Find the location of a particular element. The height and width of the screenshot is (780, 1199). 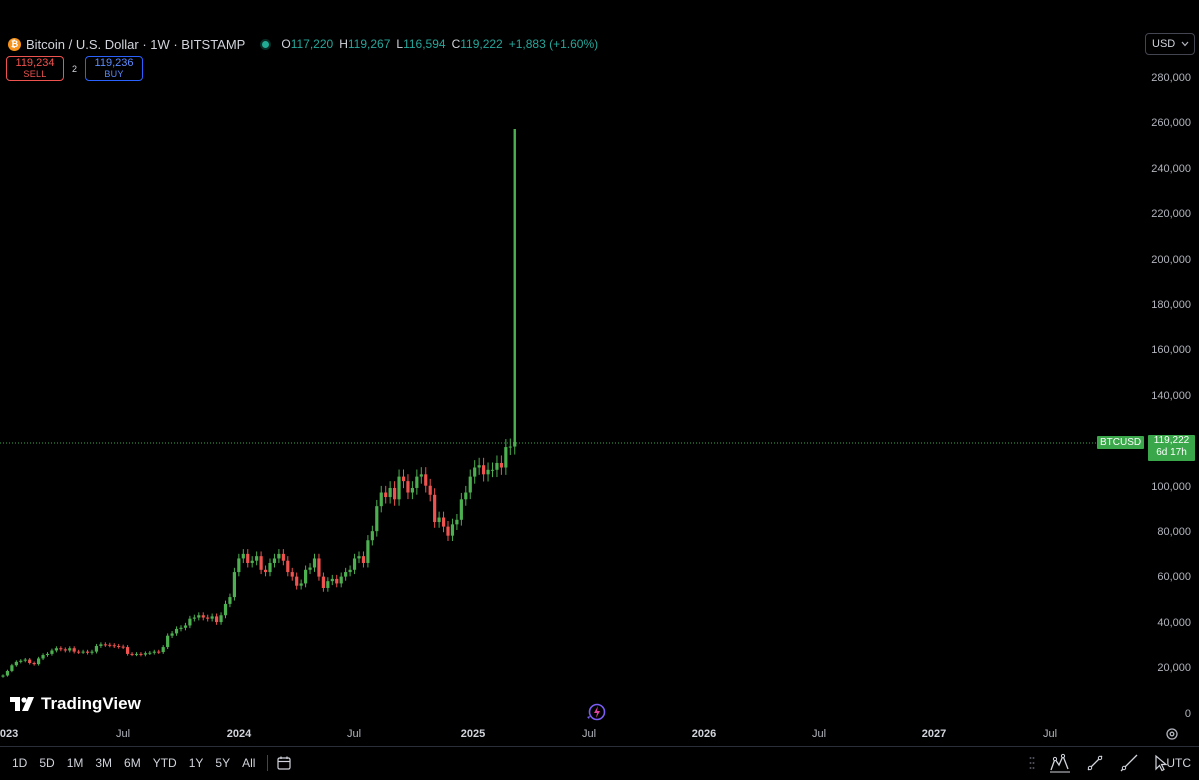

range-button-6m: 6M is located at coordinates (132, 762).